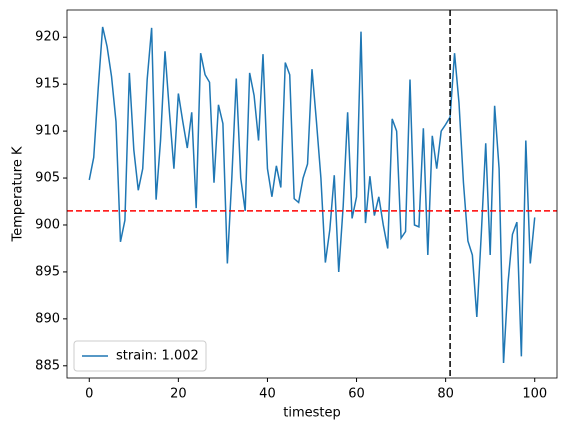 The width and height of the screenshot is (572, 433). I want to click on y-tick-label: 910, so click(47, 131).